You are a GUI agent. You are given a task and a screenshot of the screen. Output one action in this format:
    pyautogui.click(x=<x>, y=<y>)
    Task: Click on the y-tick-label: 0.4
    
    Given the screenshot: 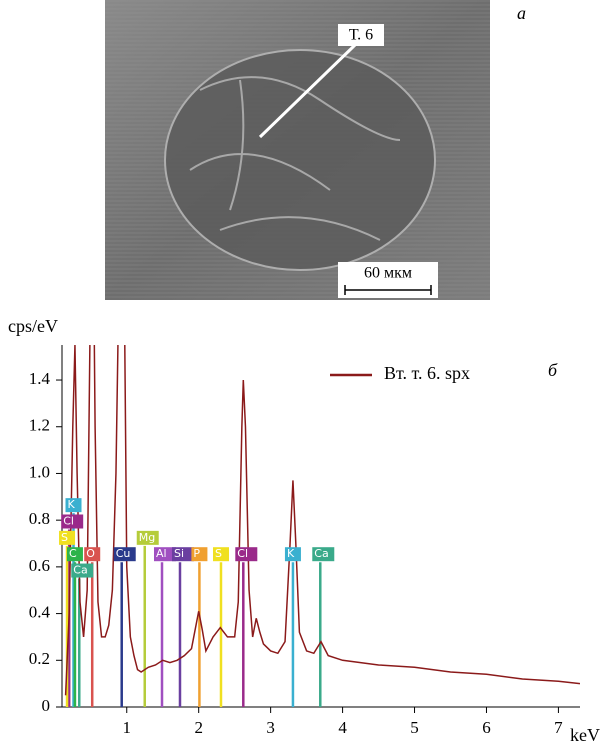 What is the action you would take?
    pyautogui.click(x=40, y=611)
    